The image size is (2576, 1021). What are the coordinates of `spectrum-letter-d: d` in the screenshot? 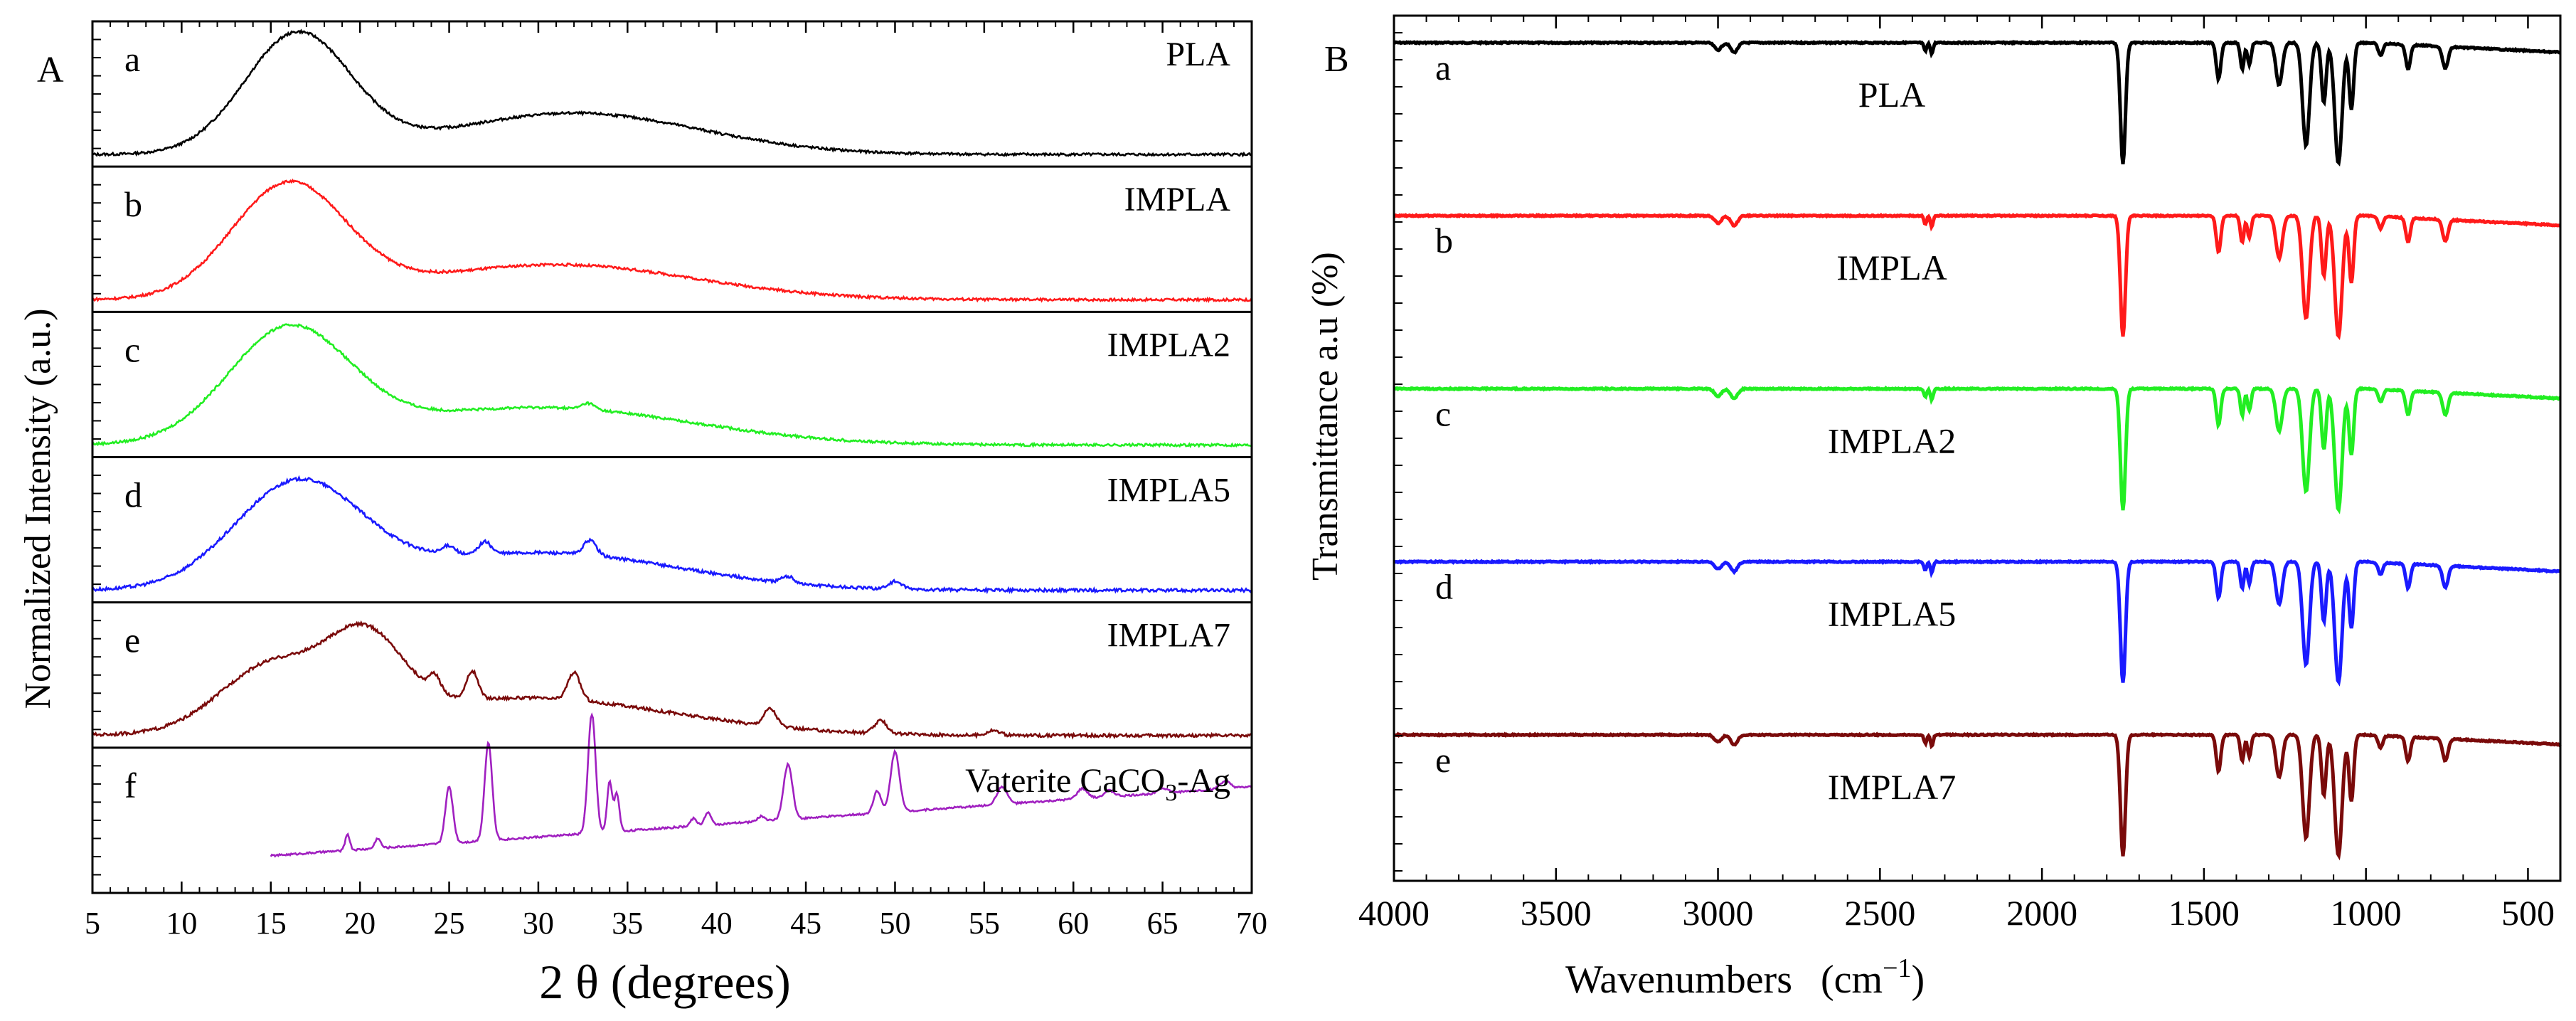 It's located at (1444, 587).